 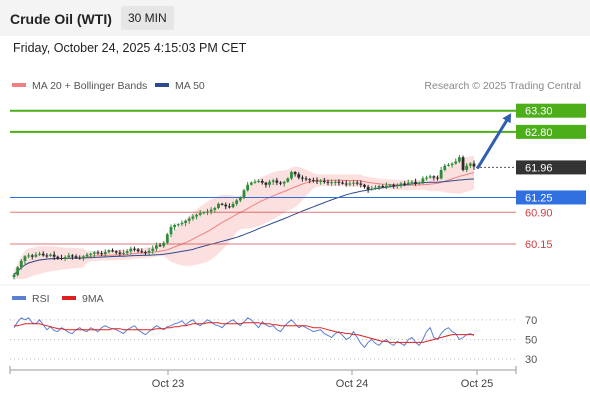 I want to click on 9ma-line, so click(x=244, y=332).